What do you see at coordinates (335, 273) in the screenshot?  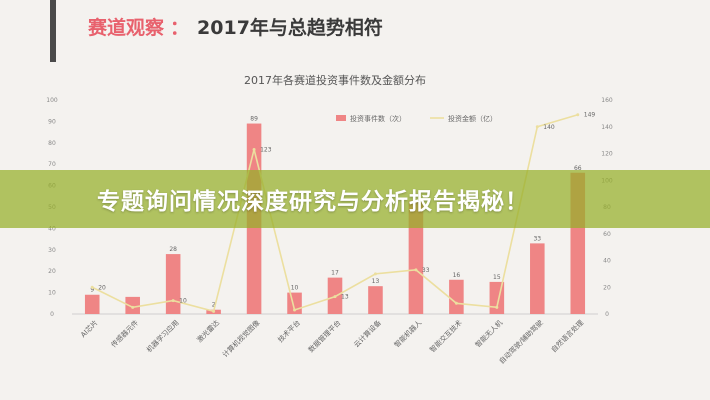 I see `bar-data-label: 17` at bounding box center [335, 273].